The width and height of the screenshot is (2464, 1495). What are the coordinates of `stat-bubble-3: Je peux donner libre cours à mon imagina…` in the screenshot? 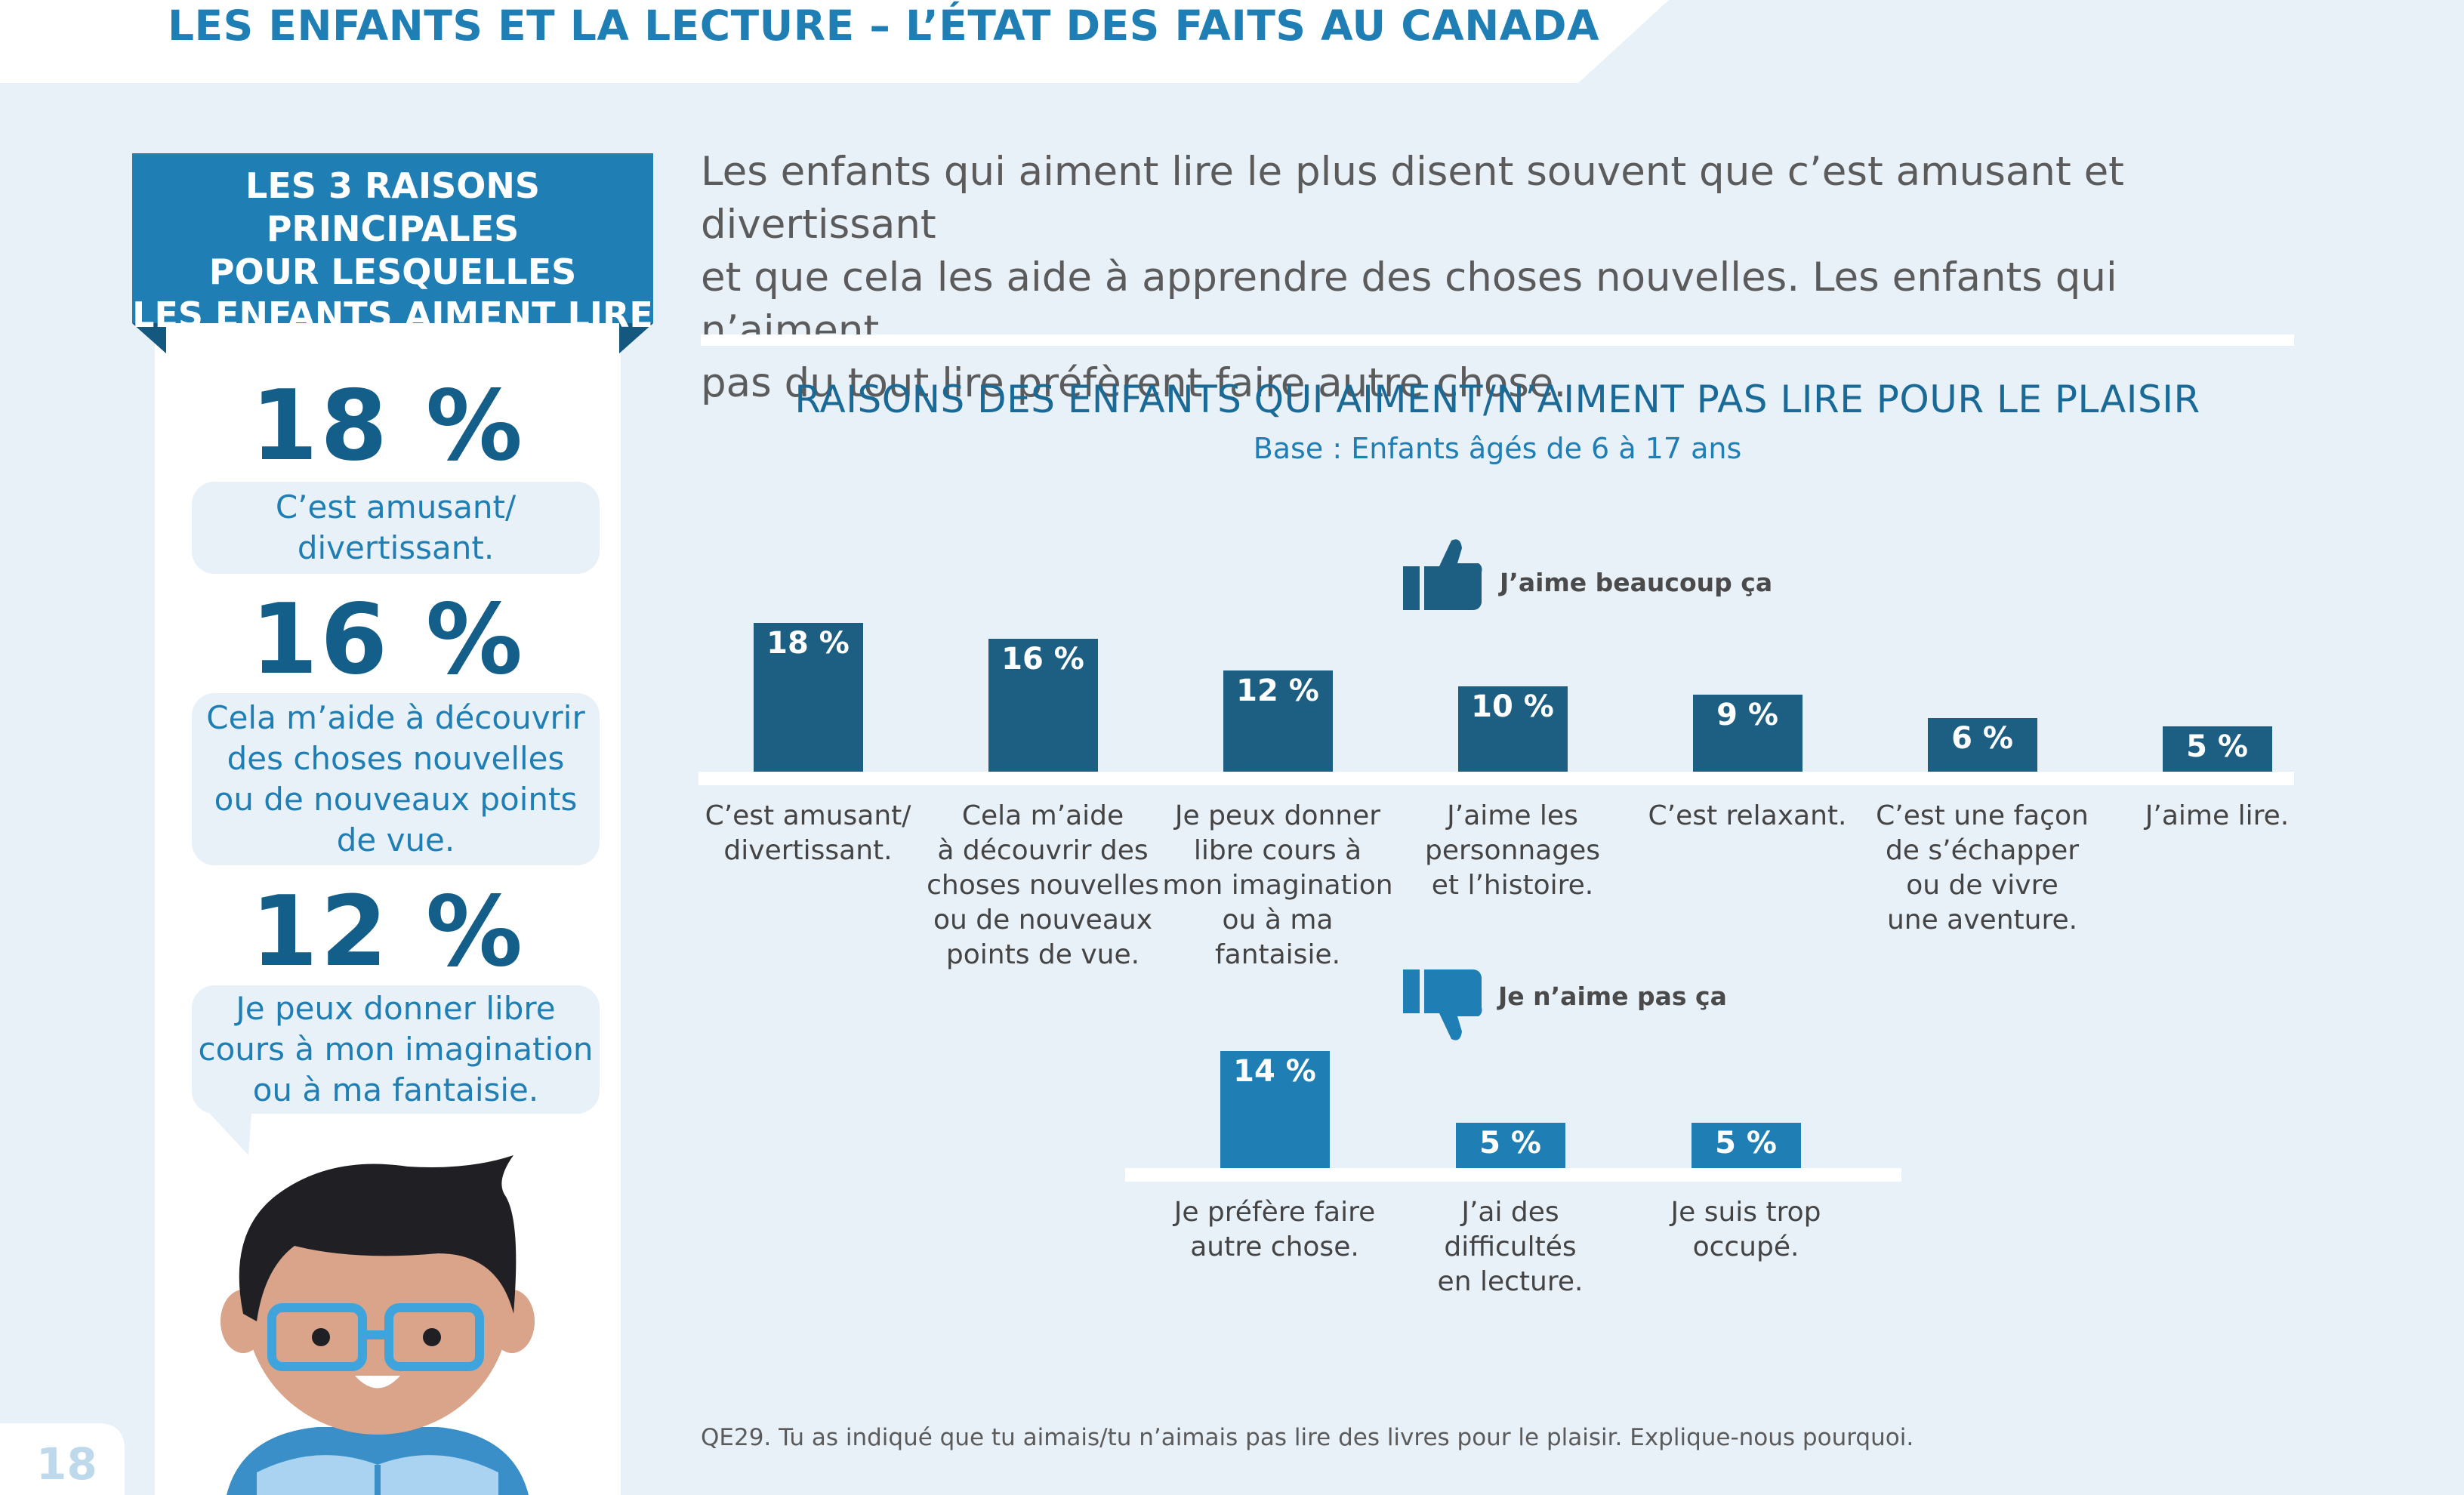 It's located at (396, 1049).